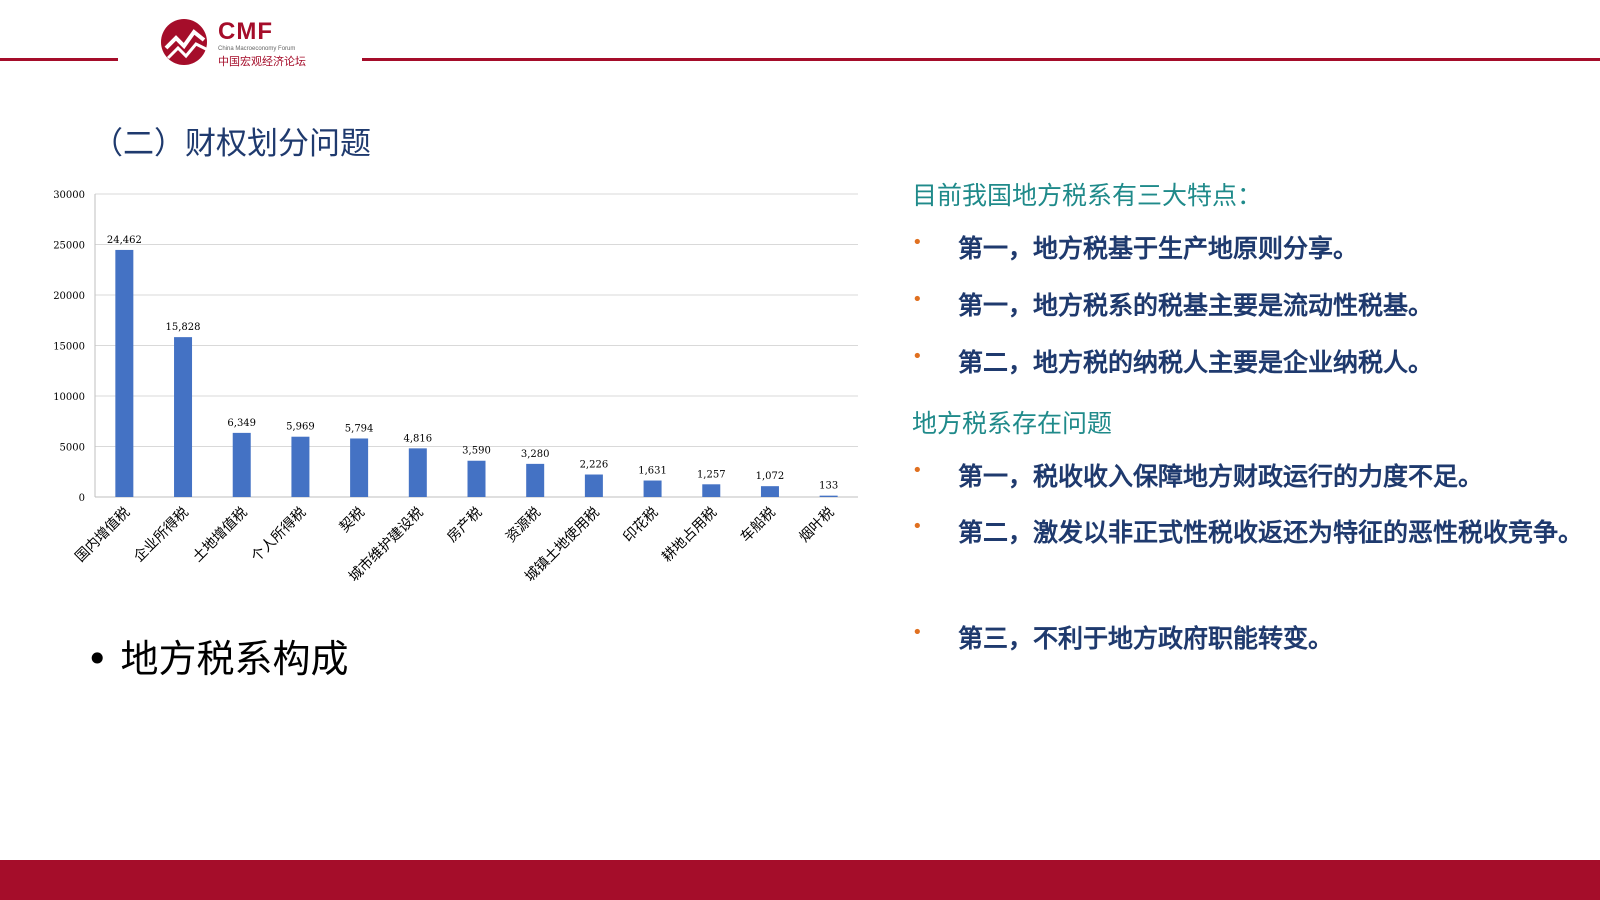 Image resolution: width=1600 pixels, height=900 pixels. What do you see at coordinates (464, 525) in the screenshot?
I see `category-label: 房产税` at bounding box center [464, 525].